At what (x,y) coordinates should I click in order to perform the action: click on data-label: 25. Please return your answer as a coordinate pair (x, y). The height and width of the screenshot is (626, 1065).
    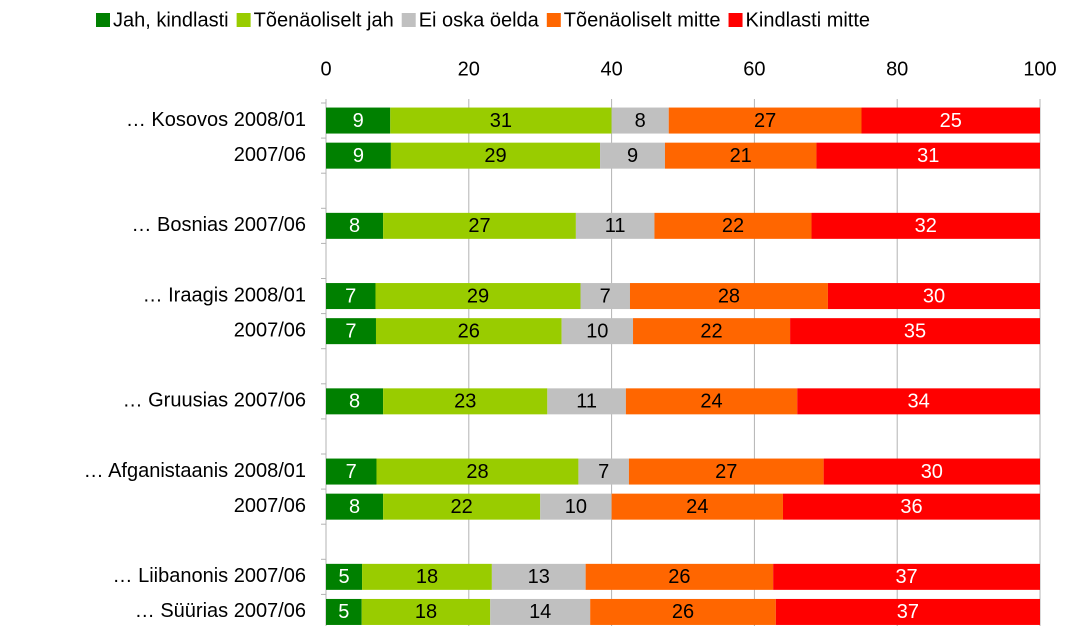
    Looking at the image, I should click on (951, 121).